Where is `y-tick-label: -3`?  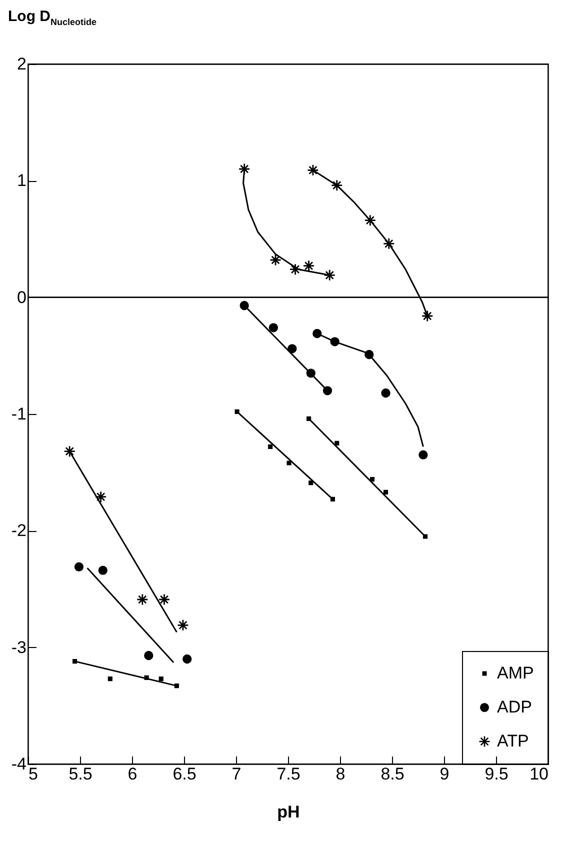
y-tick-label: -3 is located at coordinates (18, 647).